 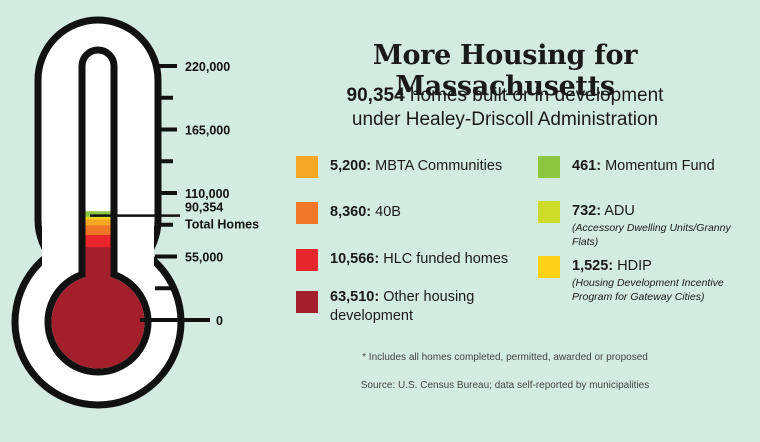 What do you see at coordinates (351, 212) in the screenshot?
I see `legend-value-40b: 8,360:` at bounding box center [351, 212].